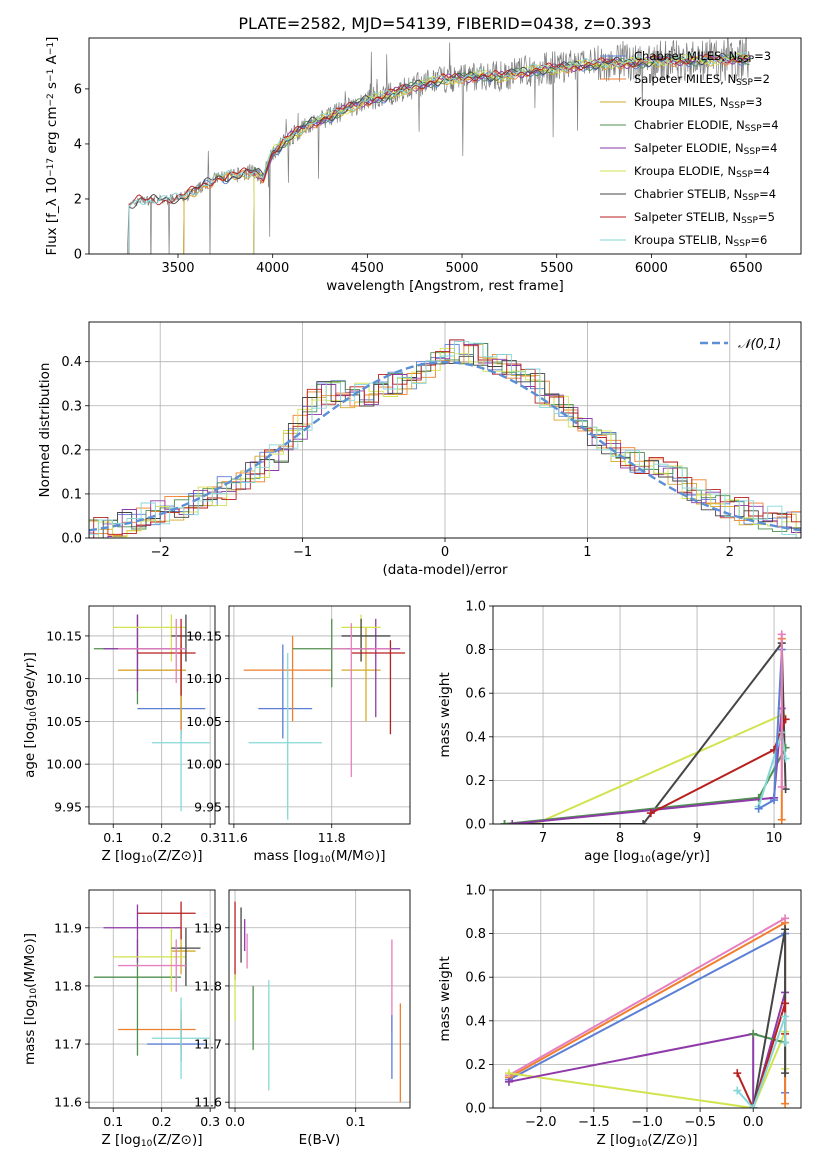 Image resolution: width=819 pixels, height=1170 pixels. I want to click on x-tick-label: 5000, so click(461, 268).